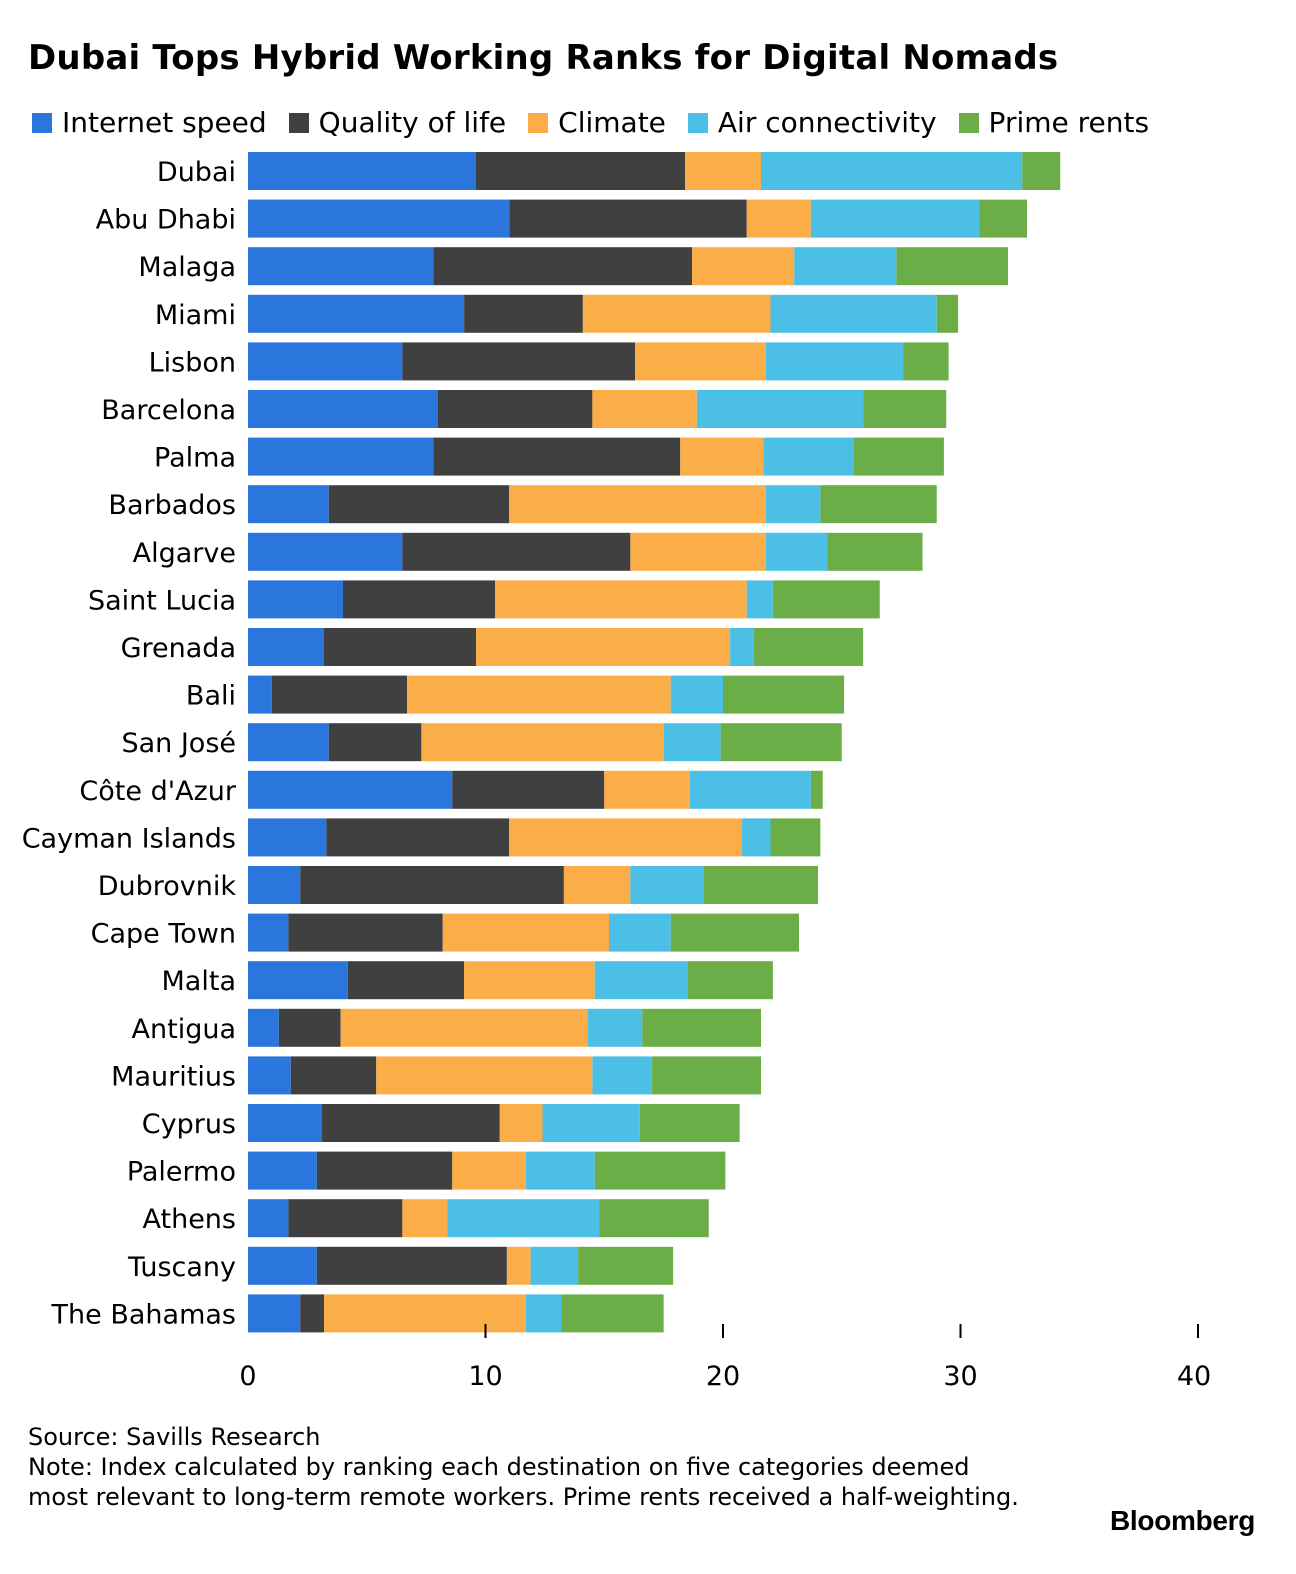  Describe the element at coordinates (163, 934) in the screenshot. I see `category-label-cape-town: Cape Town` at that location.